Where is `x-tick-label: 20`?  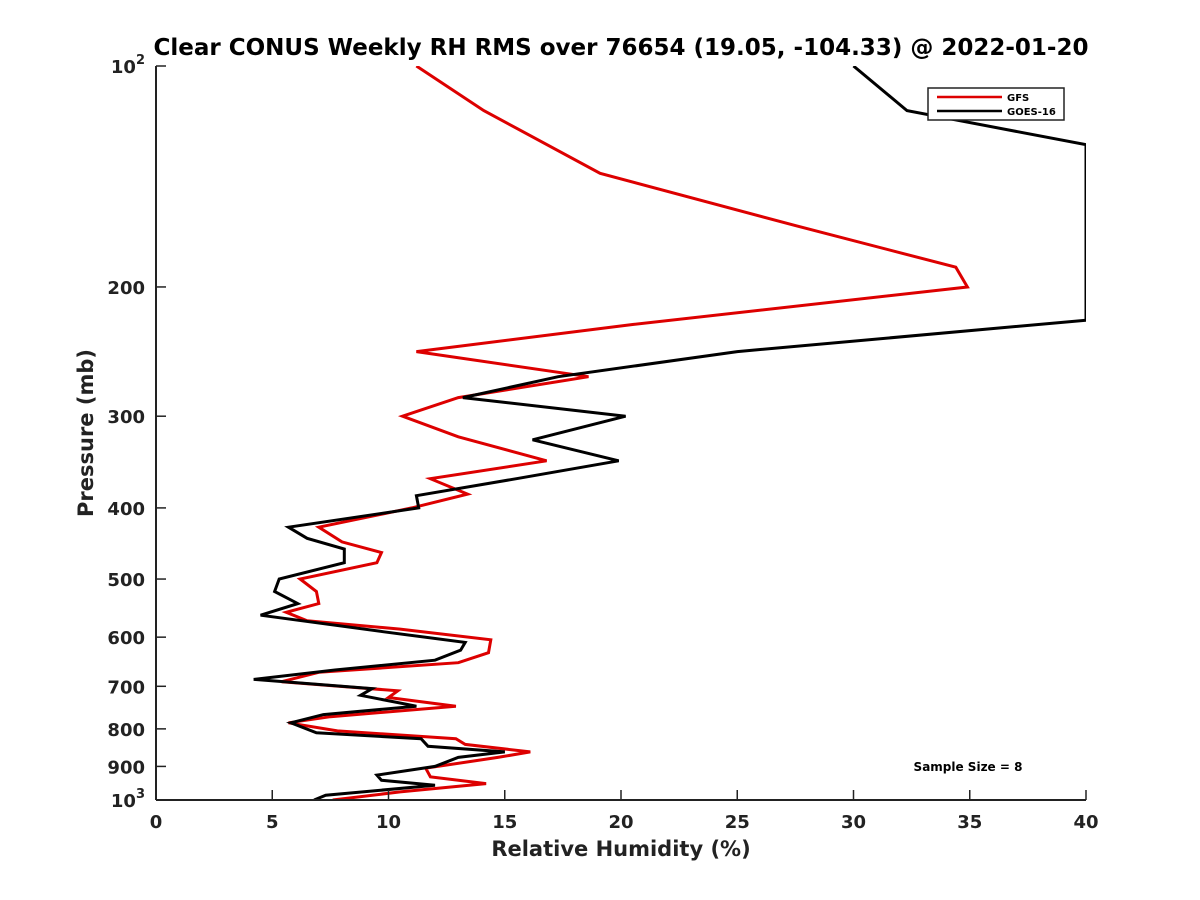
x-tick-label: 20 is located at coordinates (620, 822).